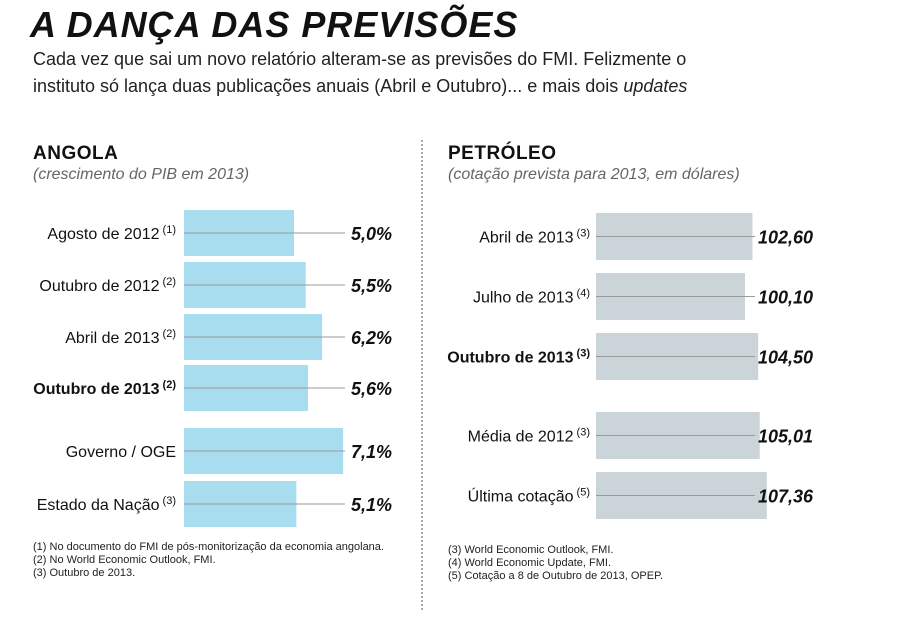  Describe the element at coordinates (529, 496) in the screenshot. I see `category-label: Última cotação (5)` at that location.